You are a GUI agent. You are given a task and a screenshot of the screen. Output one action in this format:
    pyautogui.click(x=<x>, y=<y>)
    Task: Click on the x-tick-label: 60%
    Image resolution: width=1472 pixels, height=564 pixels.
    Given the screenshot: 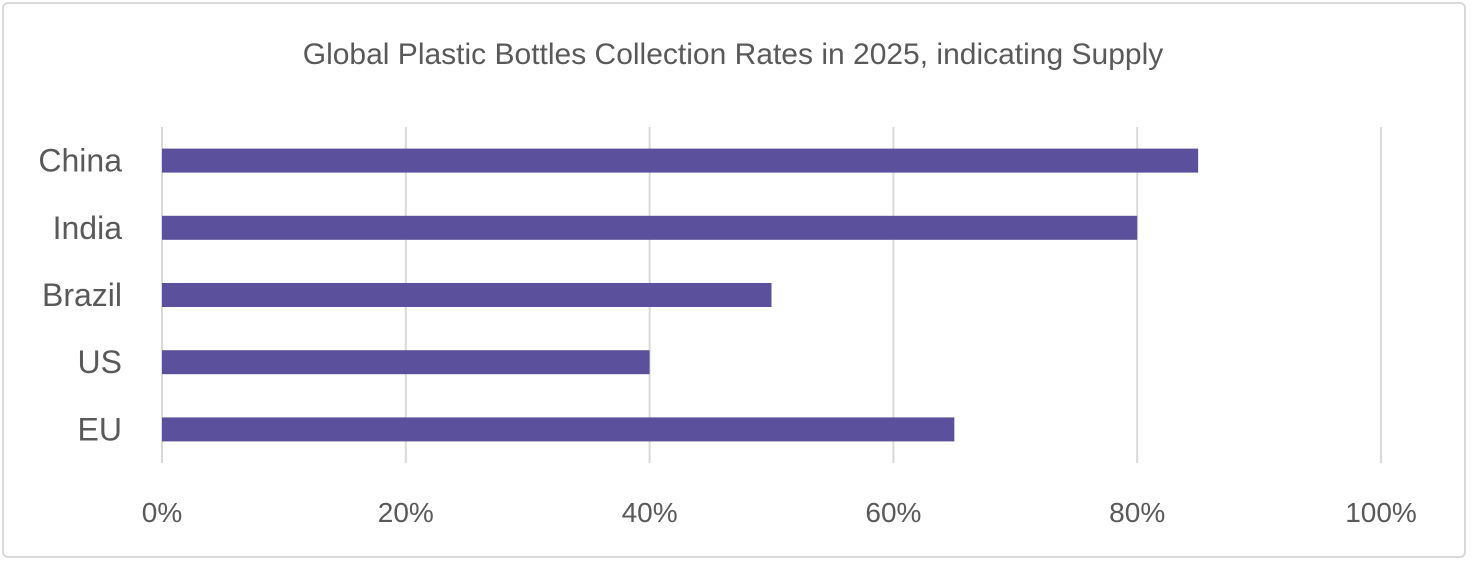 What is the action you would take?
    pyautogui.click(x=893, y=512)
    